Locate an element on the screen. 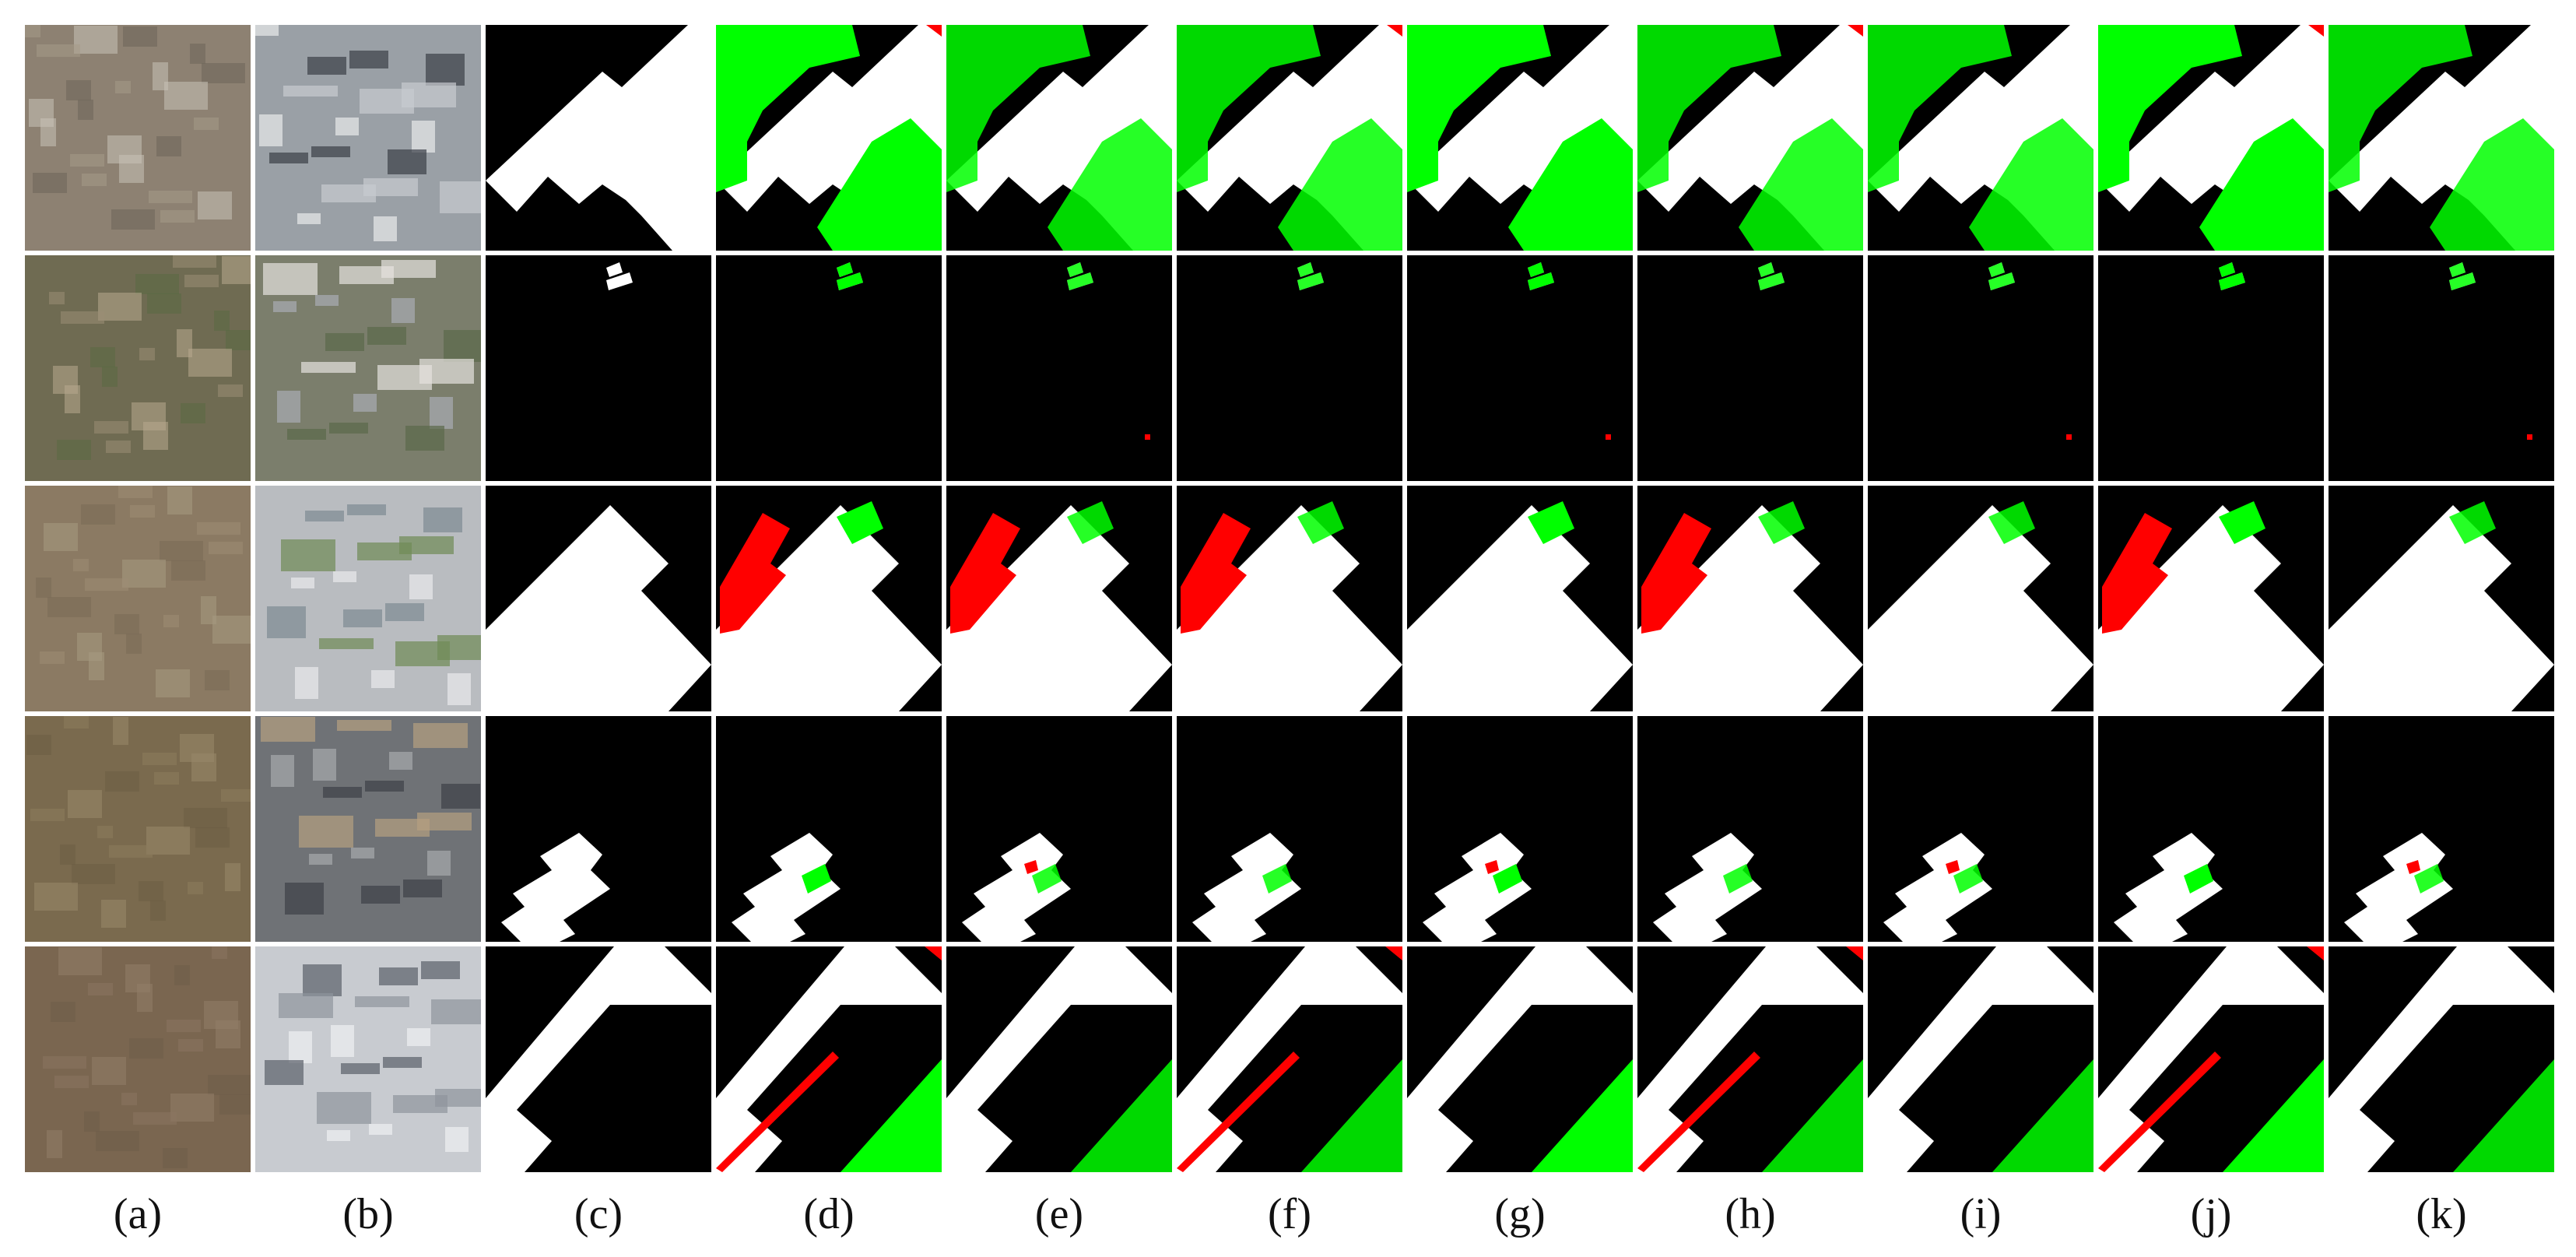 The height and width of the screenshot is (1257, 2576). tile-r4-g is located at coordinates (1520, 829).